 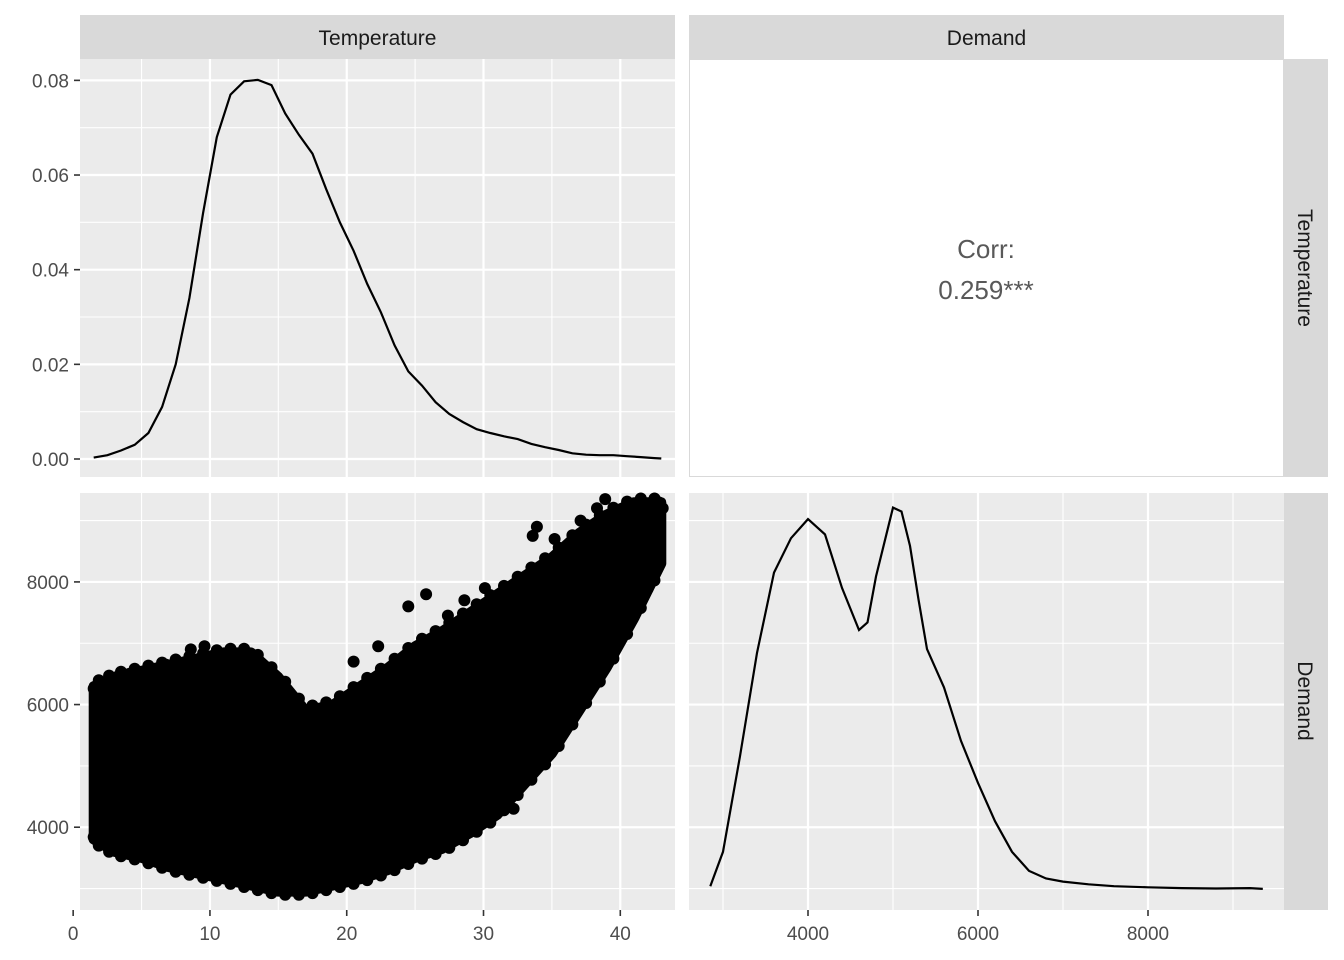 What do you see at coordinates (50, 81) in the screenshot?
I see `y-tick-label: 0.08` at bounding box center [50, 81].